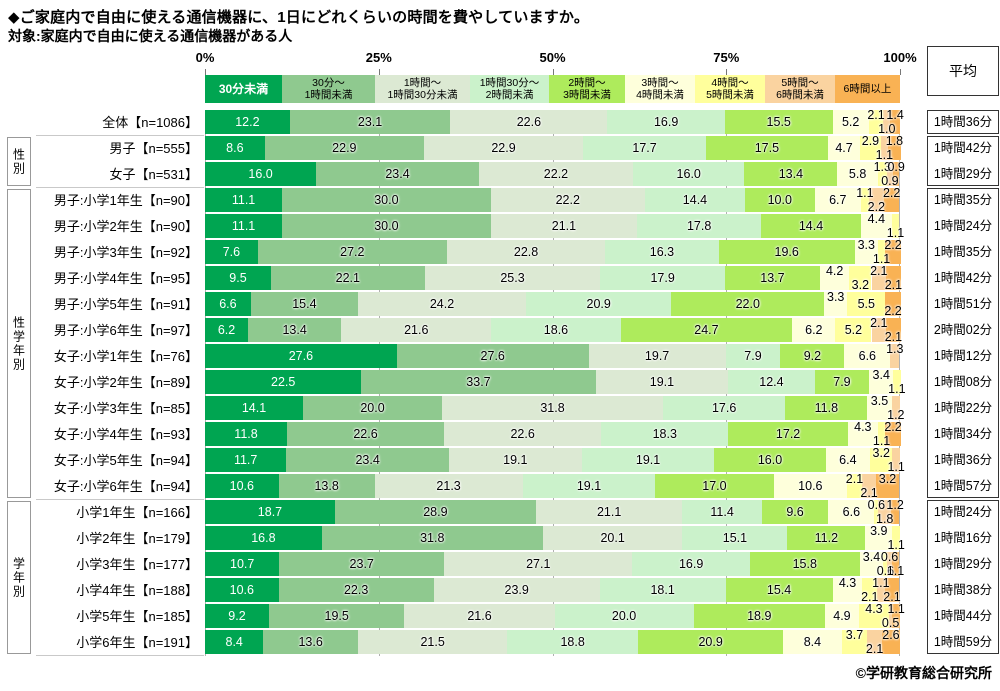 The height and width of the screenshot is (691, 1000). Describe the element at coordinates (730, 95) in the screenshot. I see `legend-item-label: 5時間未満` at that location.